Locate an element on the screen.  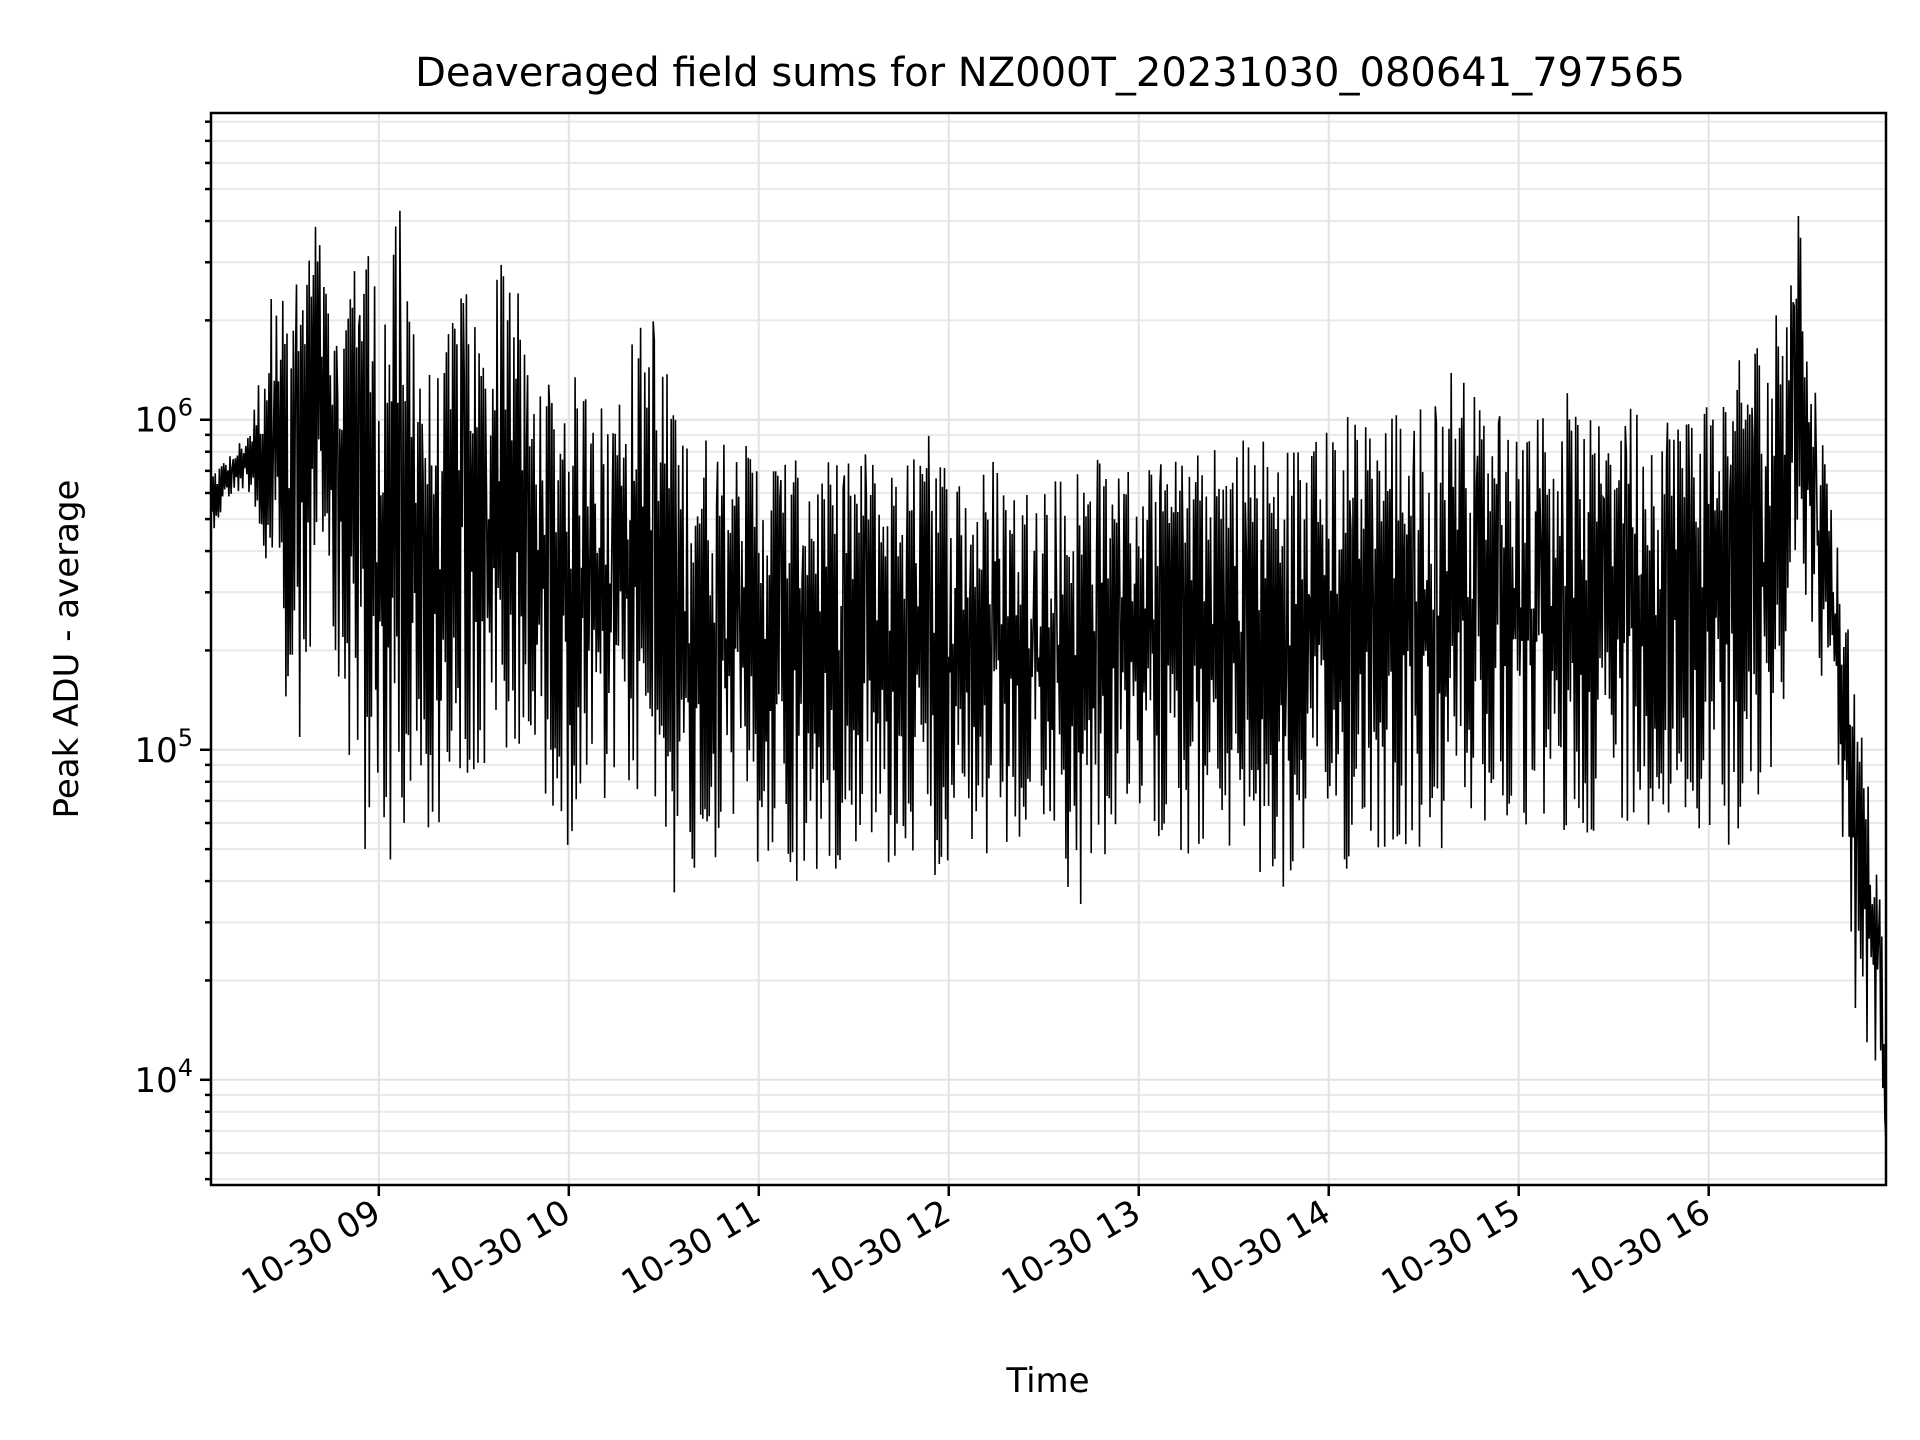
x-tick-label: 10-30 16 is located at coordinates (1641, 1247).